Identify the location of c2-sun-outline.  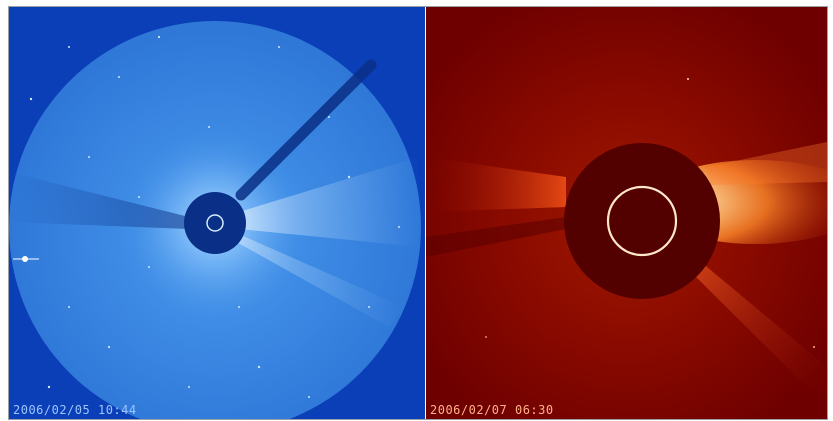
(642, 221).